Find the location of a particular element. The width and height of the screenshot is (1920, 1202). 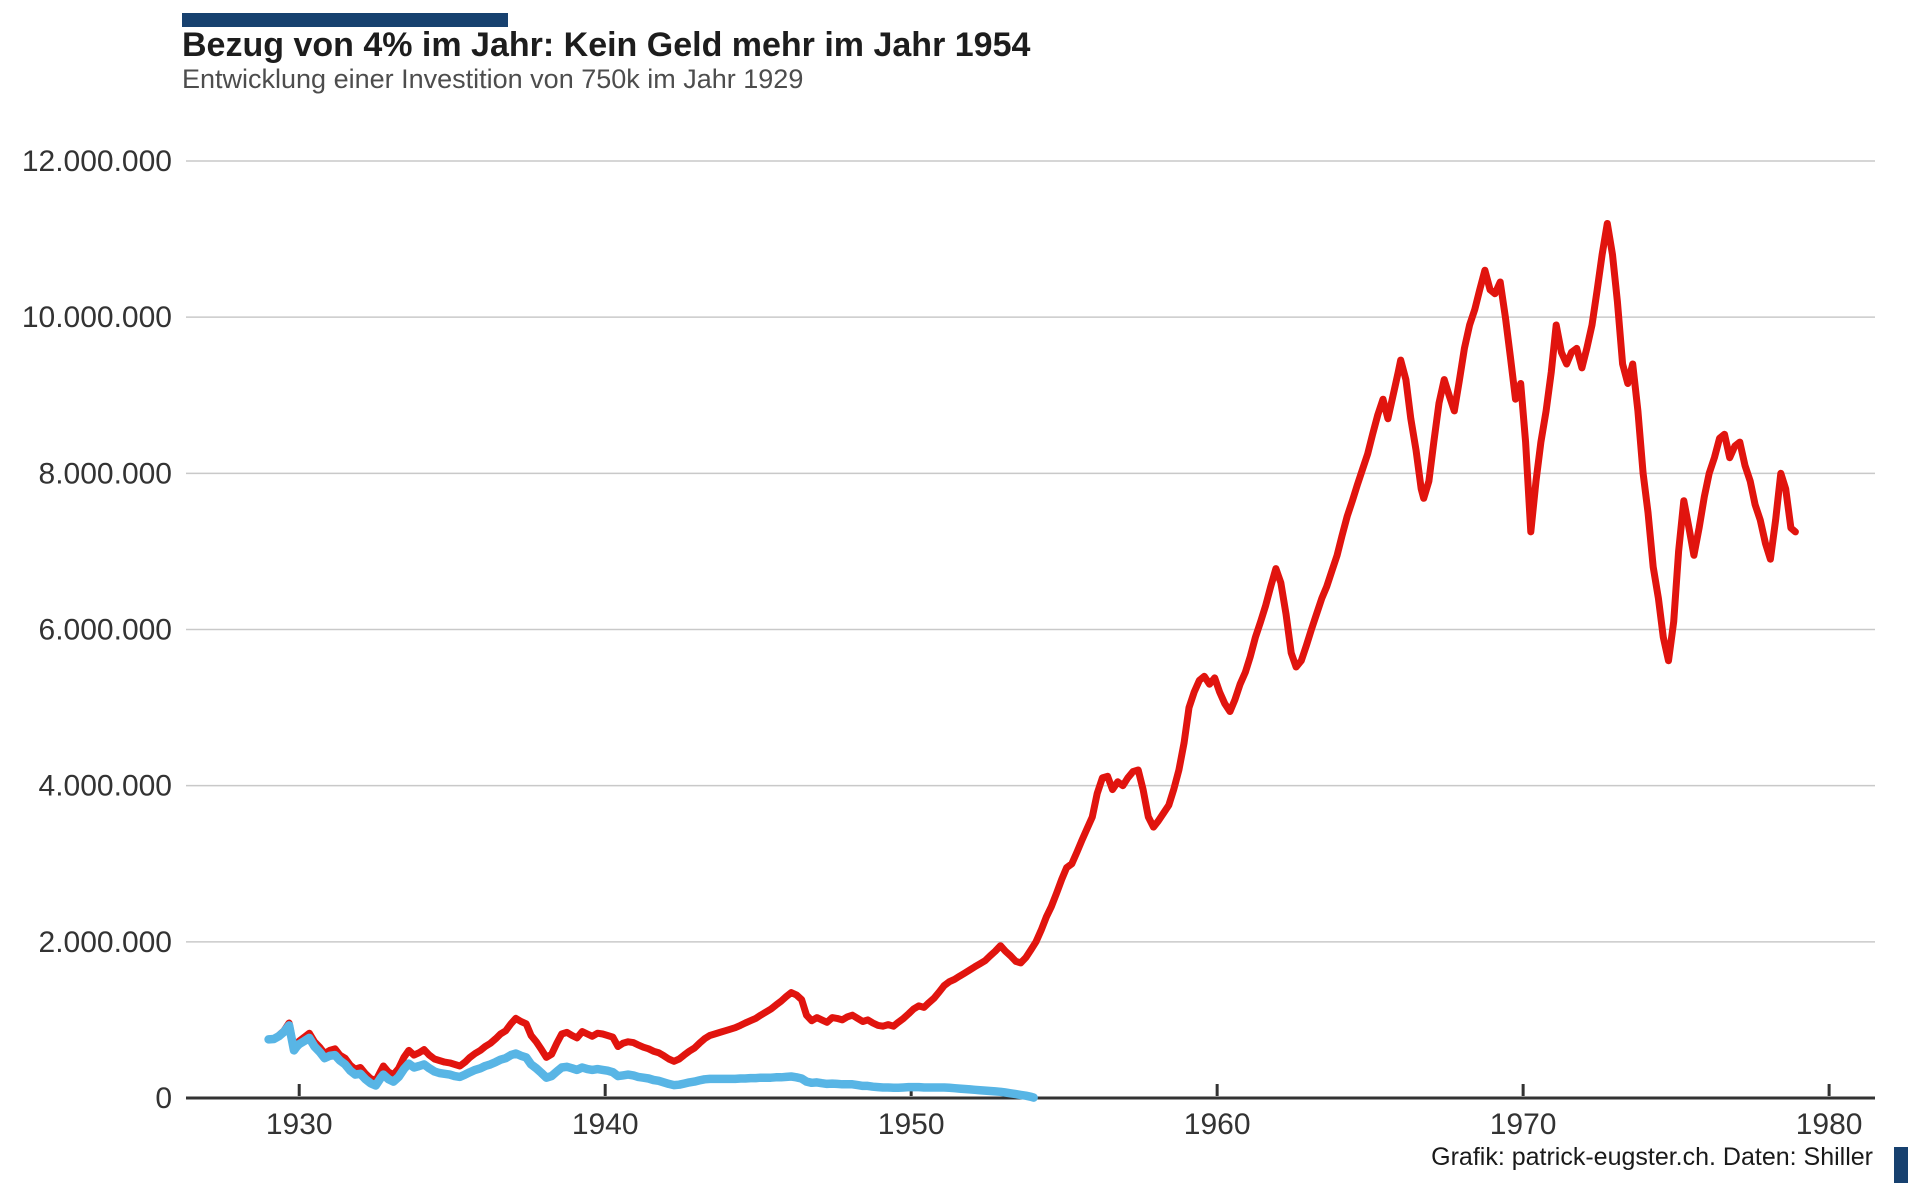

x-axis-ticks: 1930 1940 1950 1960 1970 1980 is located at coordinates (1064, 1112).